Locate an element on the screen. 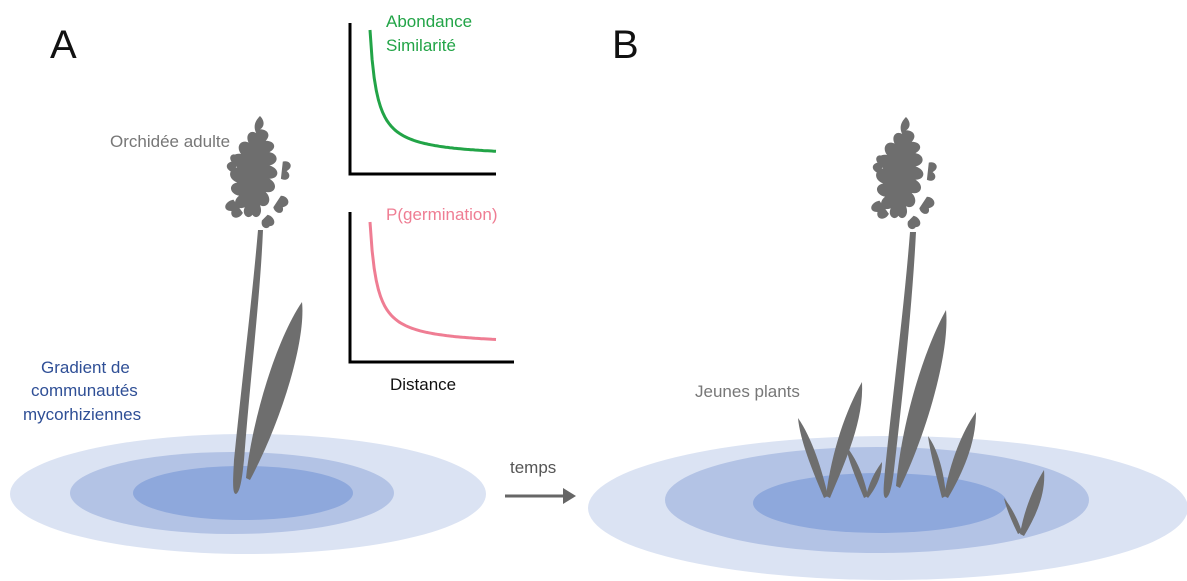 Image resolution: width=1187 pixels, height=581 pixels. panel-b-label: B is located at coordinates (625, 45).